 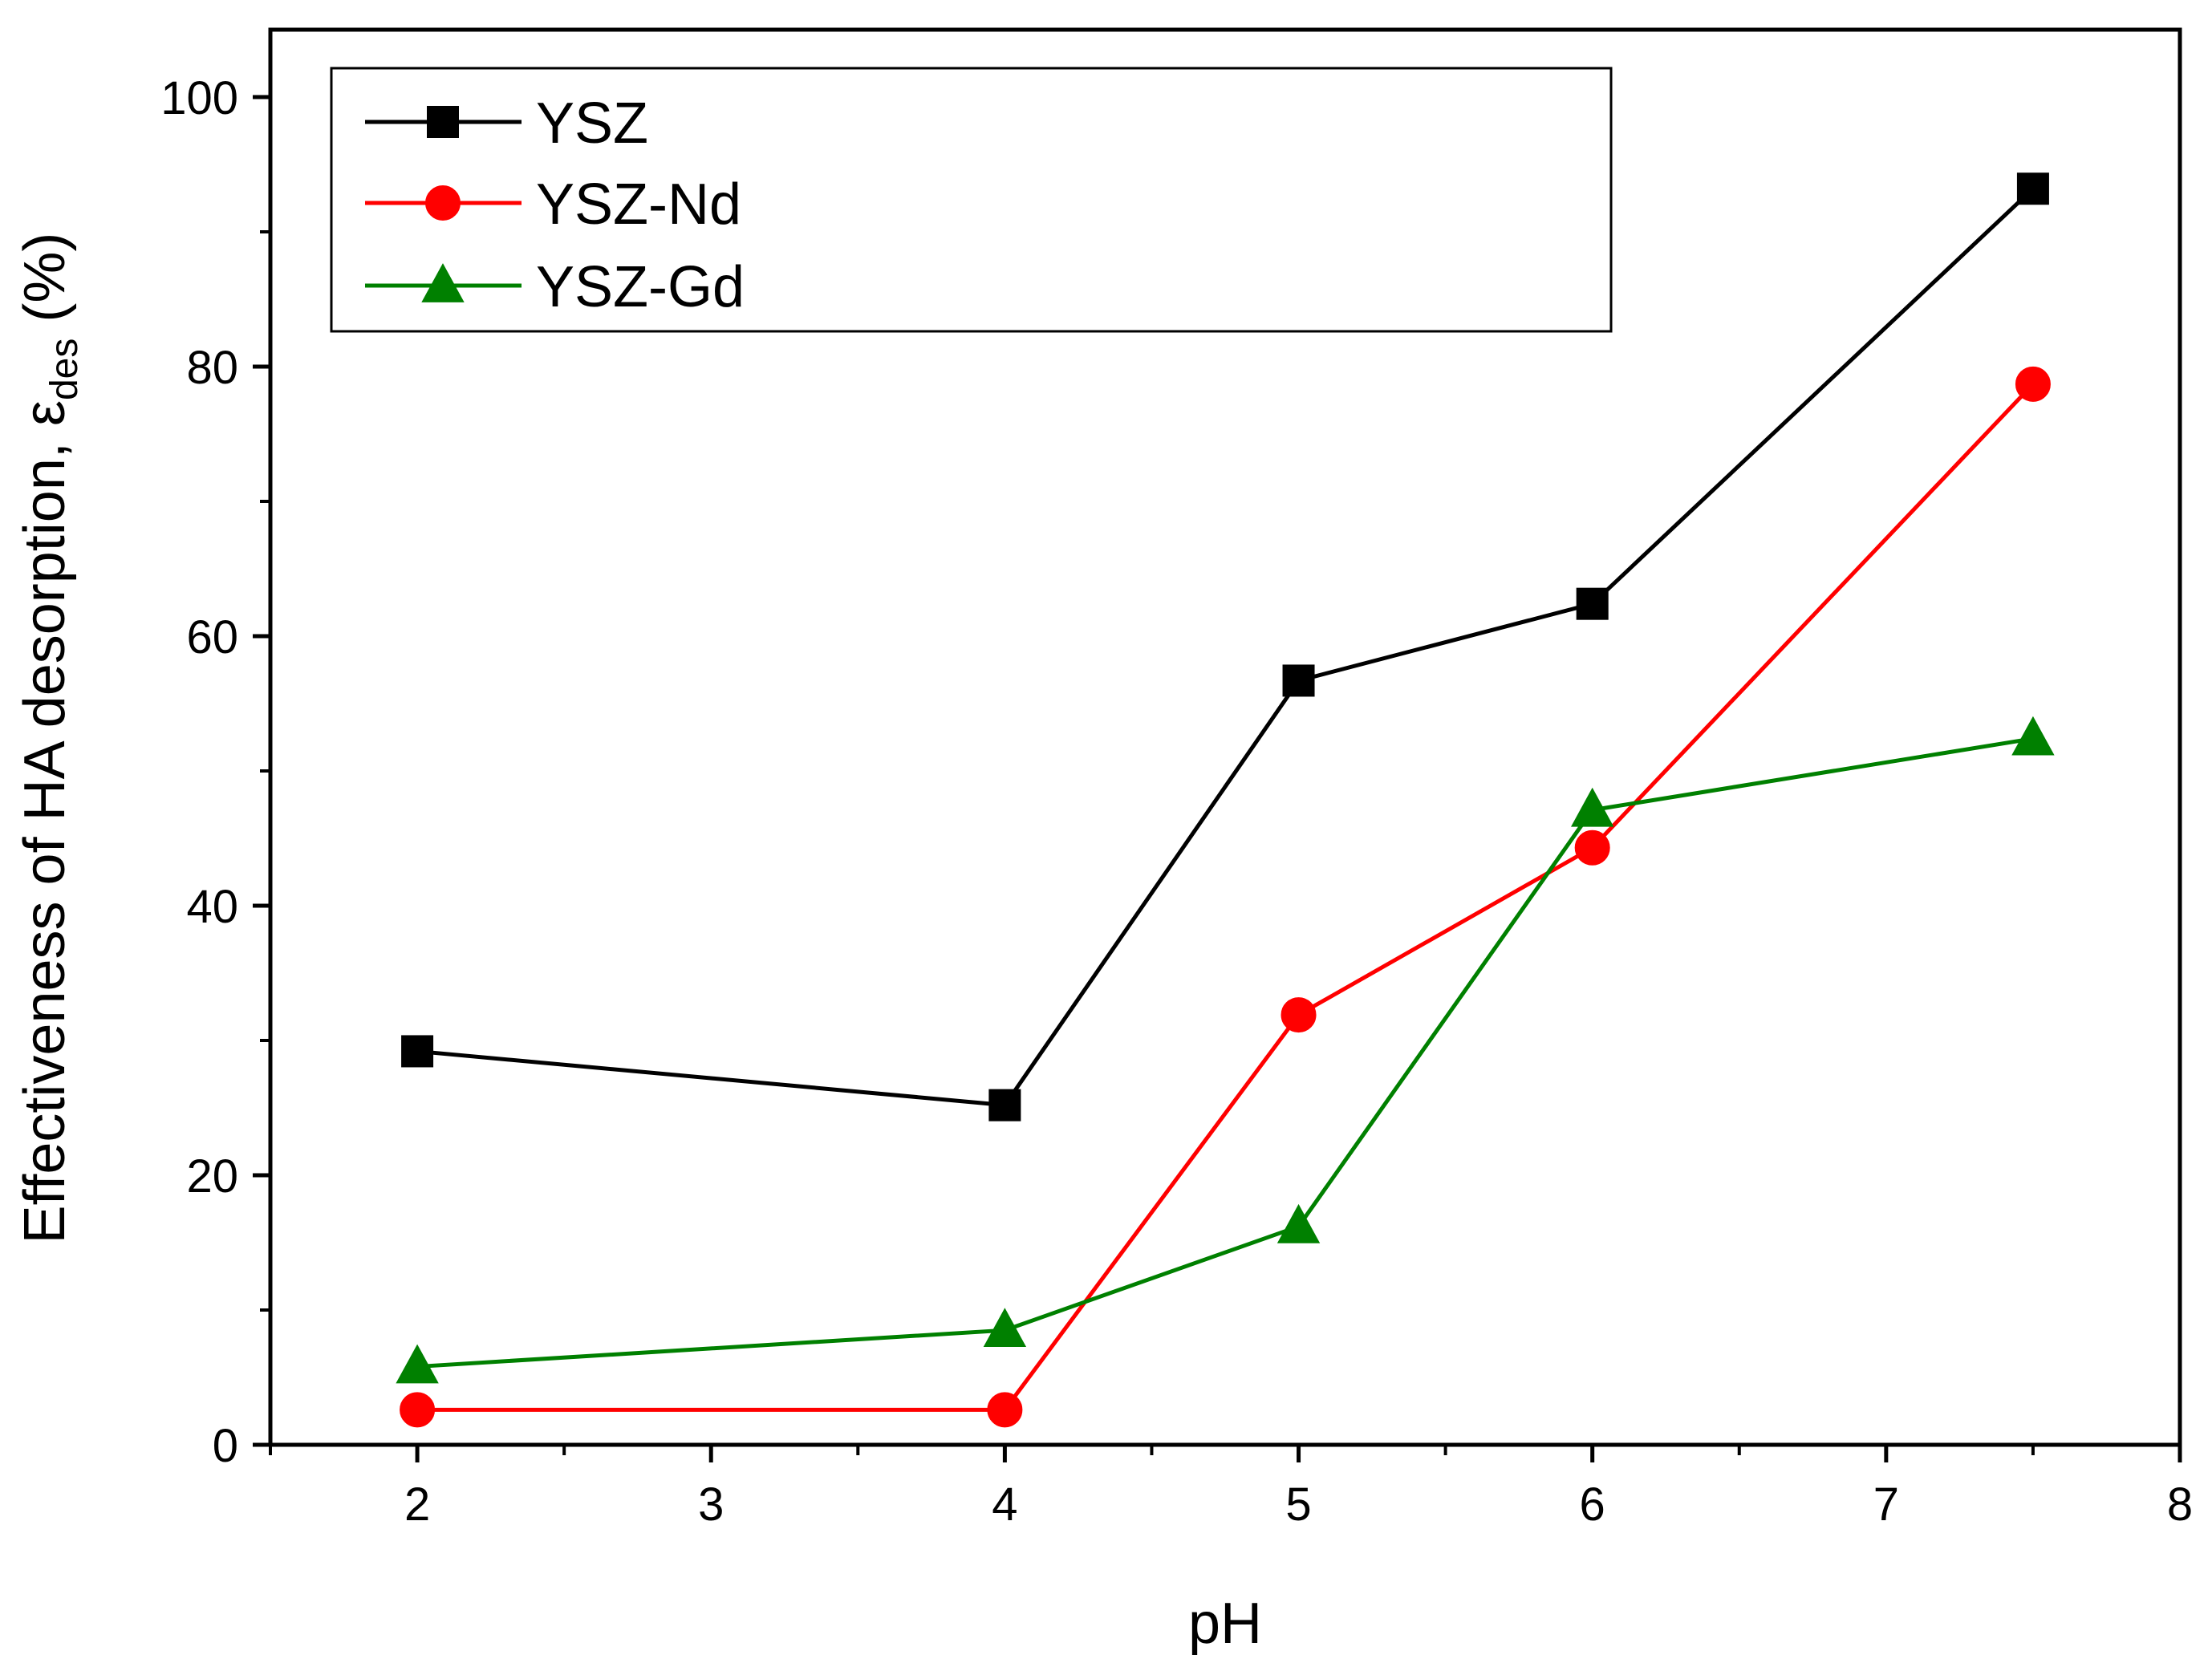 I want to click on x-tick-label-4: 4, so click(x=1004, y=1504).